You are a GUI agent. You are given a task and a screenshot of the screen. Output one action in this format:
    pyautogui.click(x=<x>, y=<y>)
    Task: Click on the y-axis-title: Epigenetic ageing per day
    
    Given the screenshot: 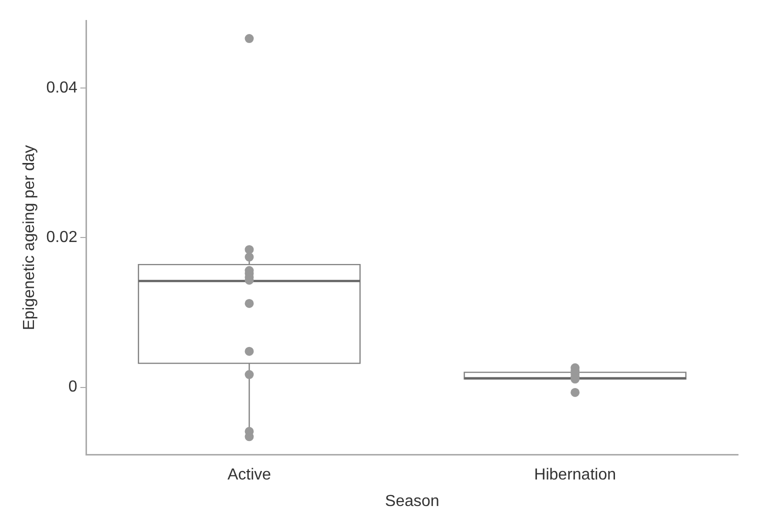 What is the action you would take?
    pyautogui.click(x=29, y=237)
    